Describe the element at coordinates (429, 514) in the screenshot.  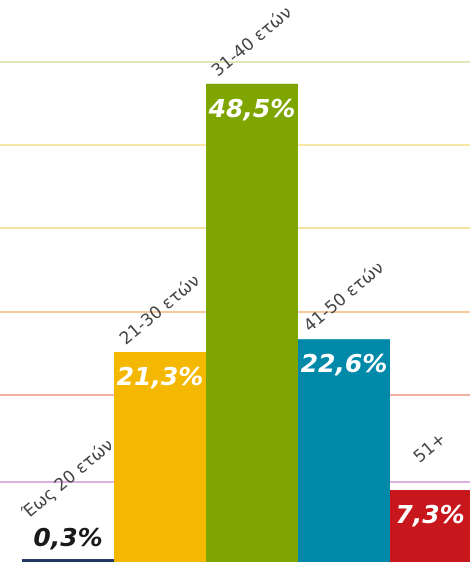
I see `value-label: 7,3%` at that location.